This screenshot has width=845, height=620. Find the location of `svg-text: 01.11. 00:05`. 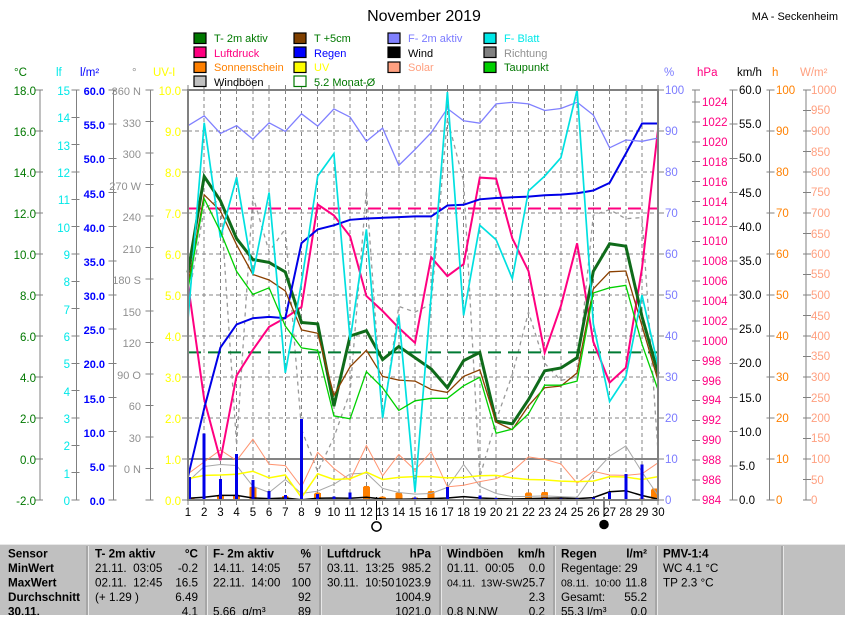

svg-text: 01.11. 00:05 is located at coordinates (481, 568).